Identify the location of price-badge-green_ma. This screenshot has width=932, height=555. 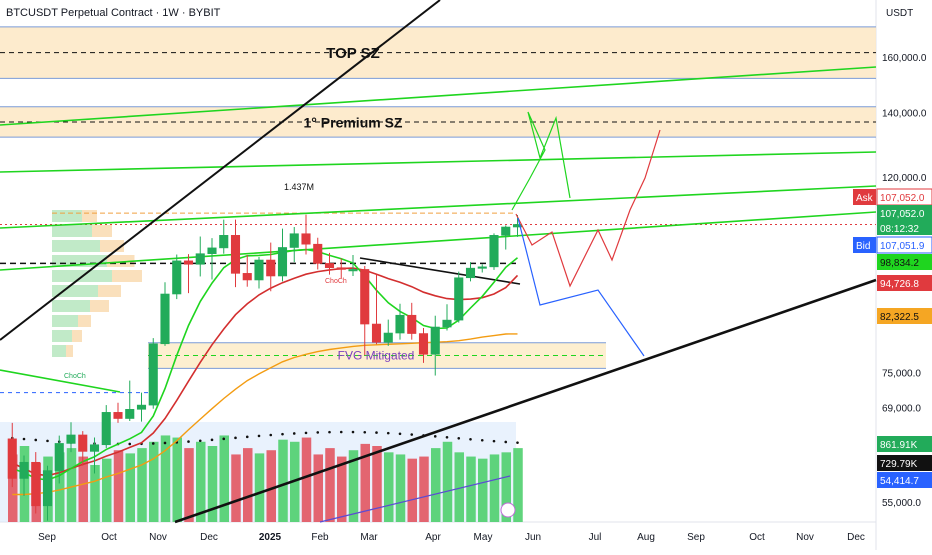
(904, 262).